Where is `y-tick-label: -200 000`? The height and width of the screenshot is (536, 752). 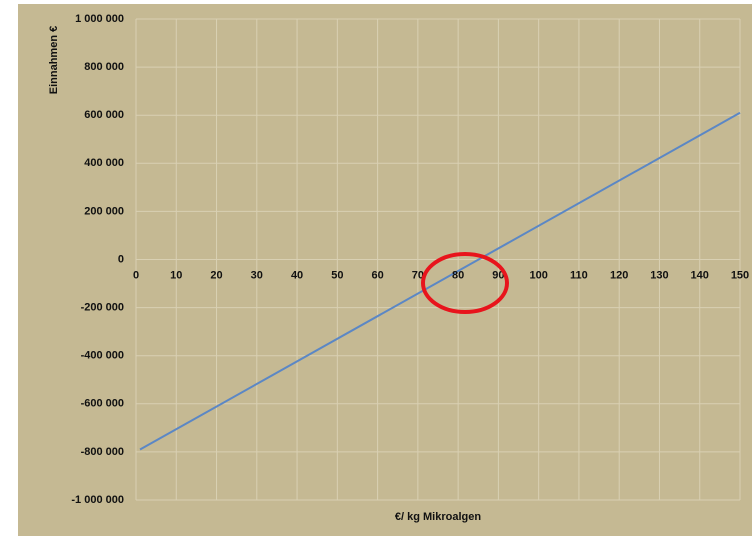 y-tick-label: -200 000 is located at coordinates (102, 308).